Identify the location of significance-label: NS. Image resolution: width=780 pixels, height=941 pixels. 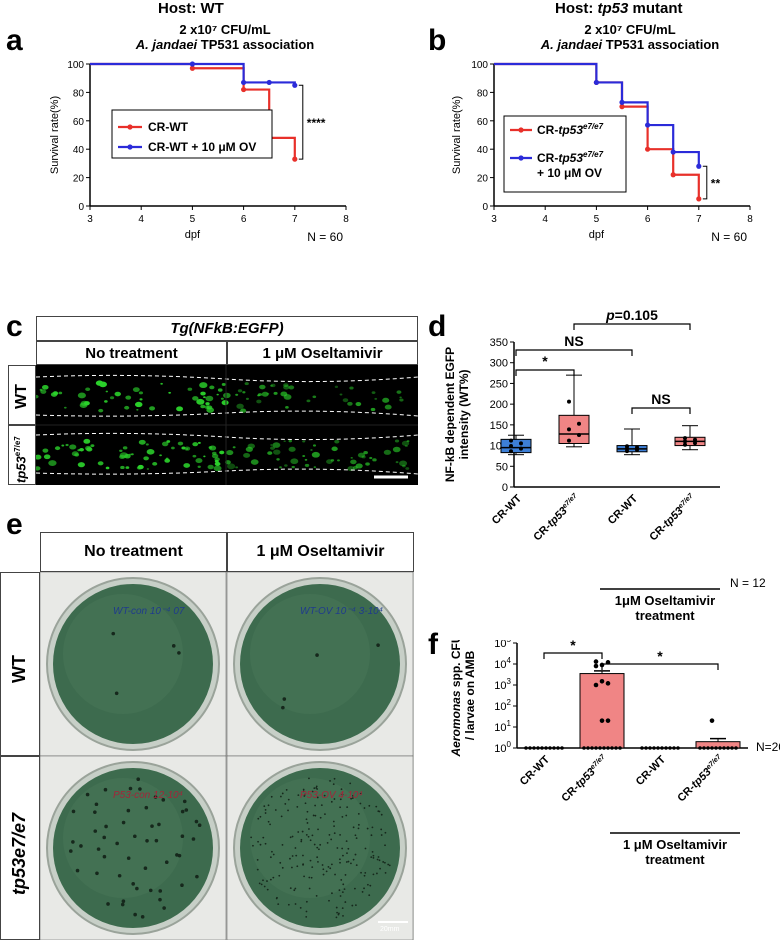
(573, 341).